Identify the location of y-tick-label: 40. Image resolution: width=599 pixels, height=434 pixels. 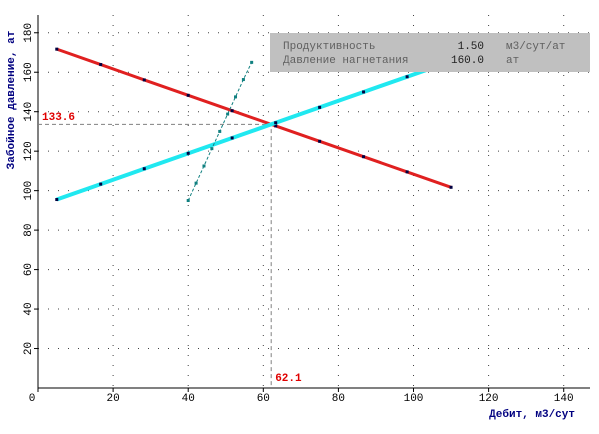
(29, 308).